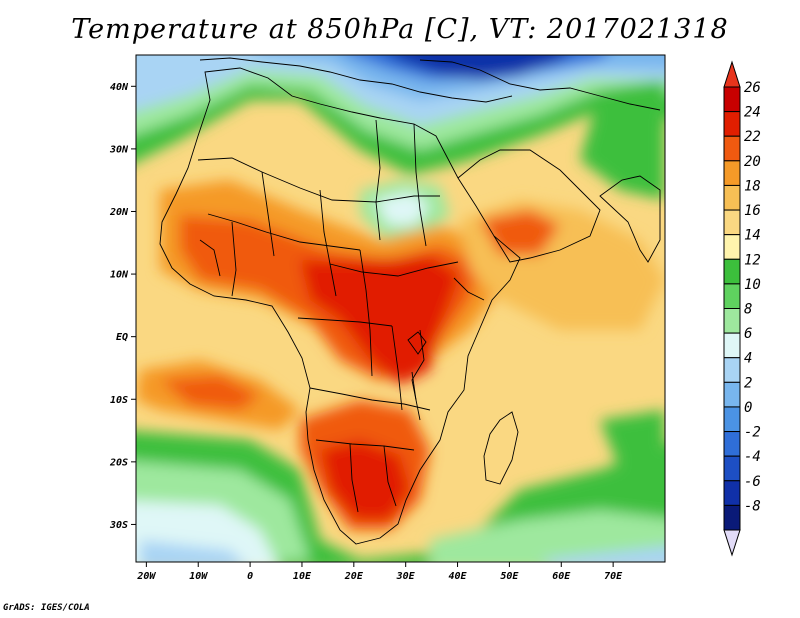 This screenshot has height=618, width=800. What do you see at coordinates (119, 400) in the screenshot?
I see `lat-tick-label: 10S` at bounding box center [119, 400].